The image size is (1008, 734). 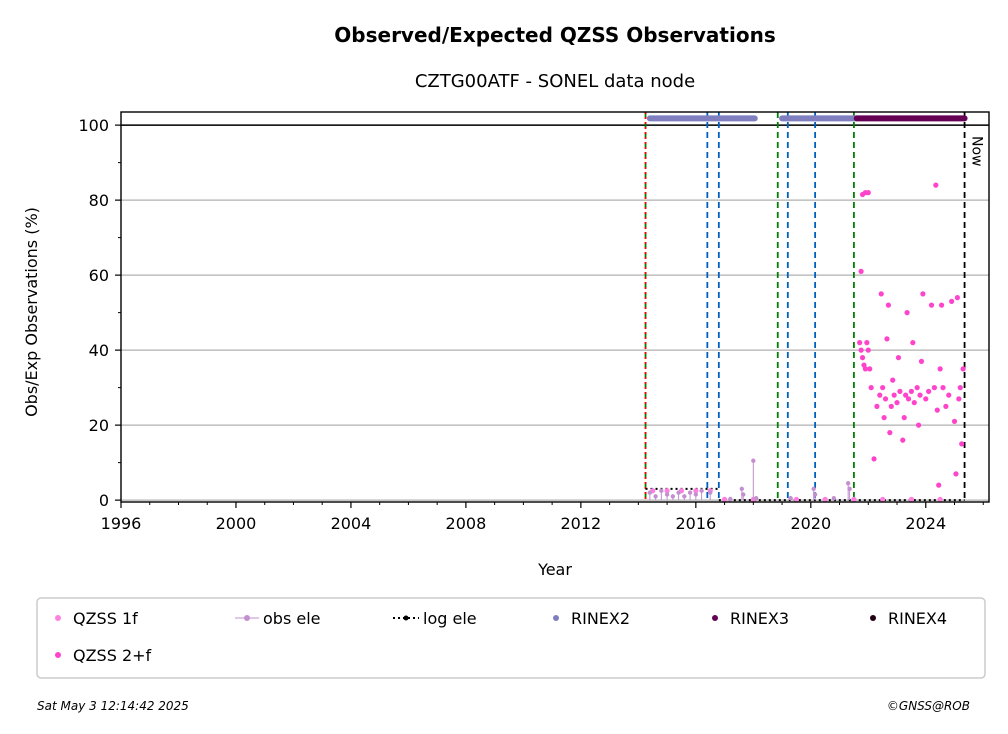 I want to click on x-tick-label: 2004, so click(x=351, y=523).